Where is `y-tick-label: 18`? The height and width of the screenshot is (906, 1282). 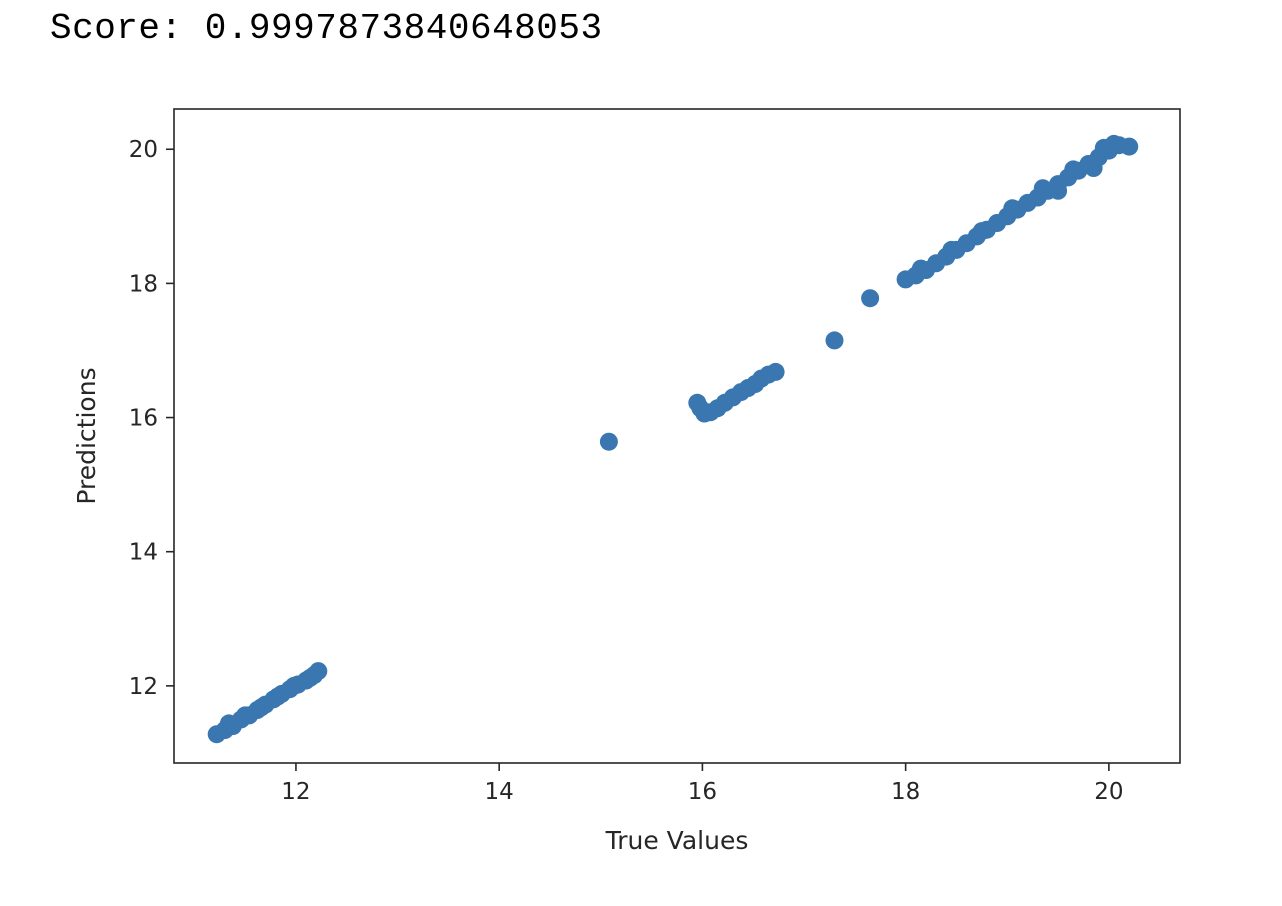 y-tick-label: 18 is located at coordinates (143, 284).